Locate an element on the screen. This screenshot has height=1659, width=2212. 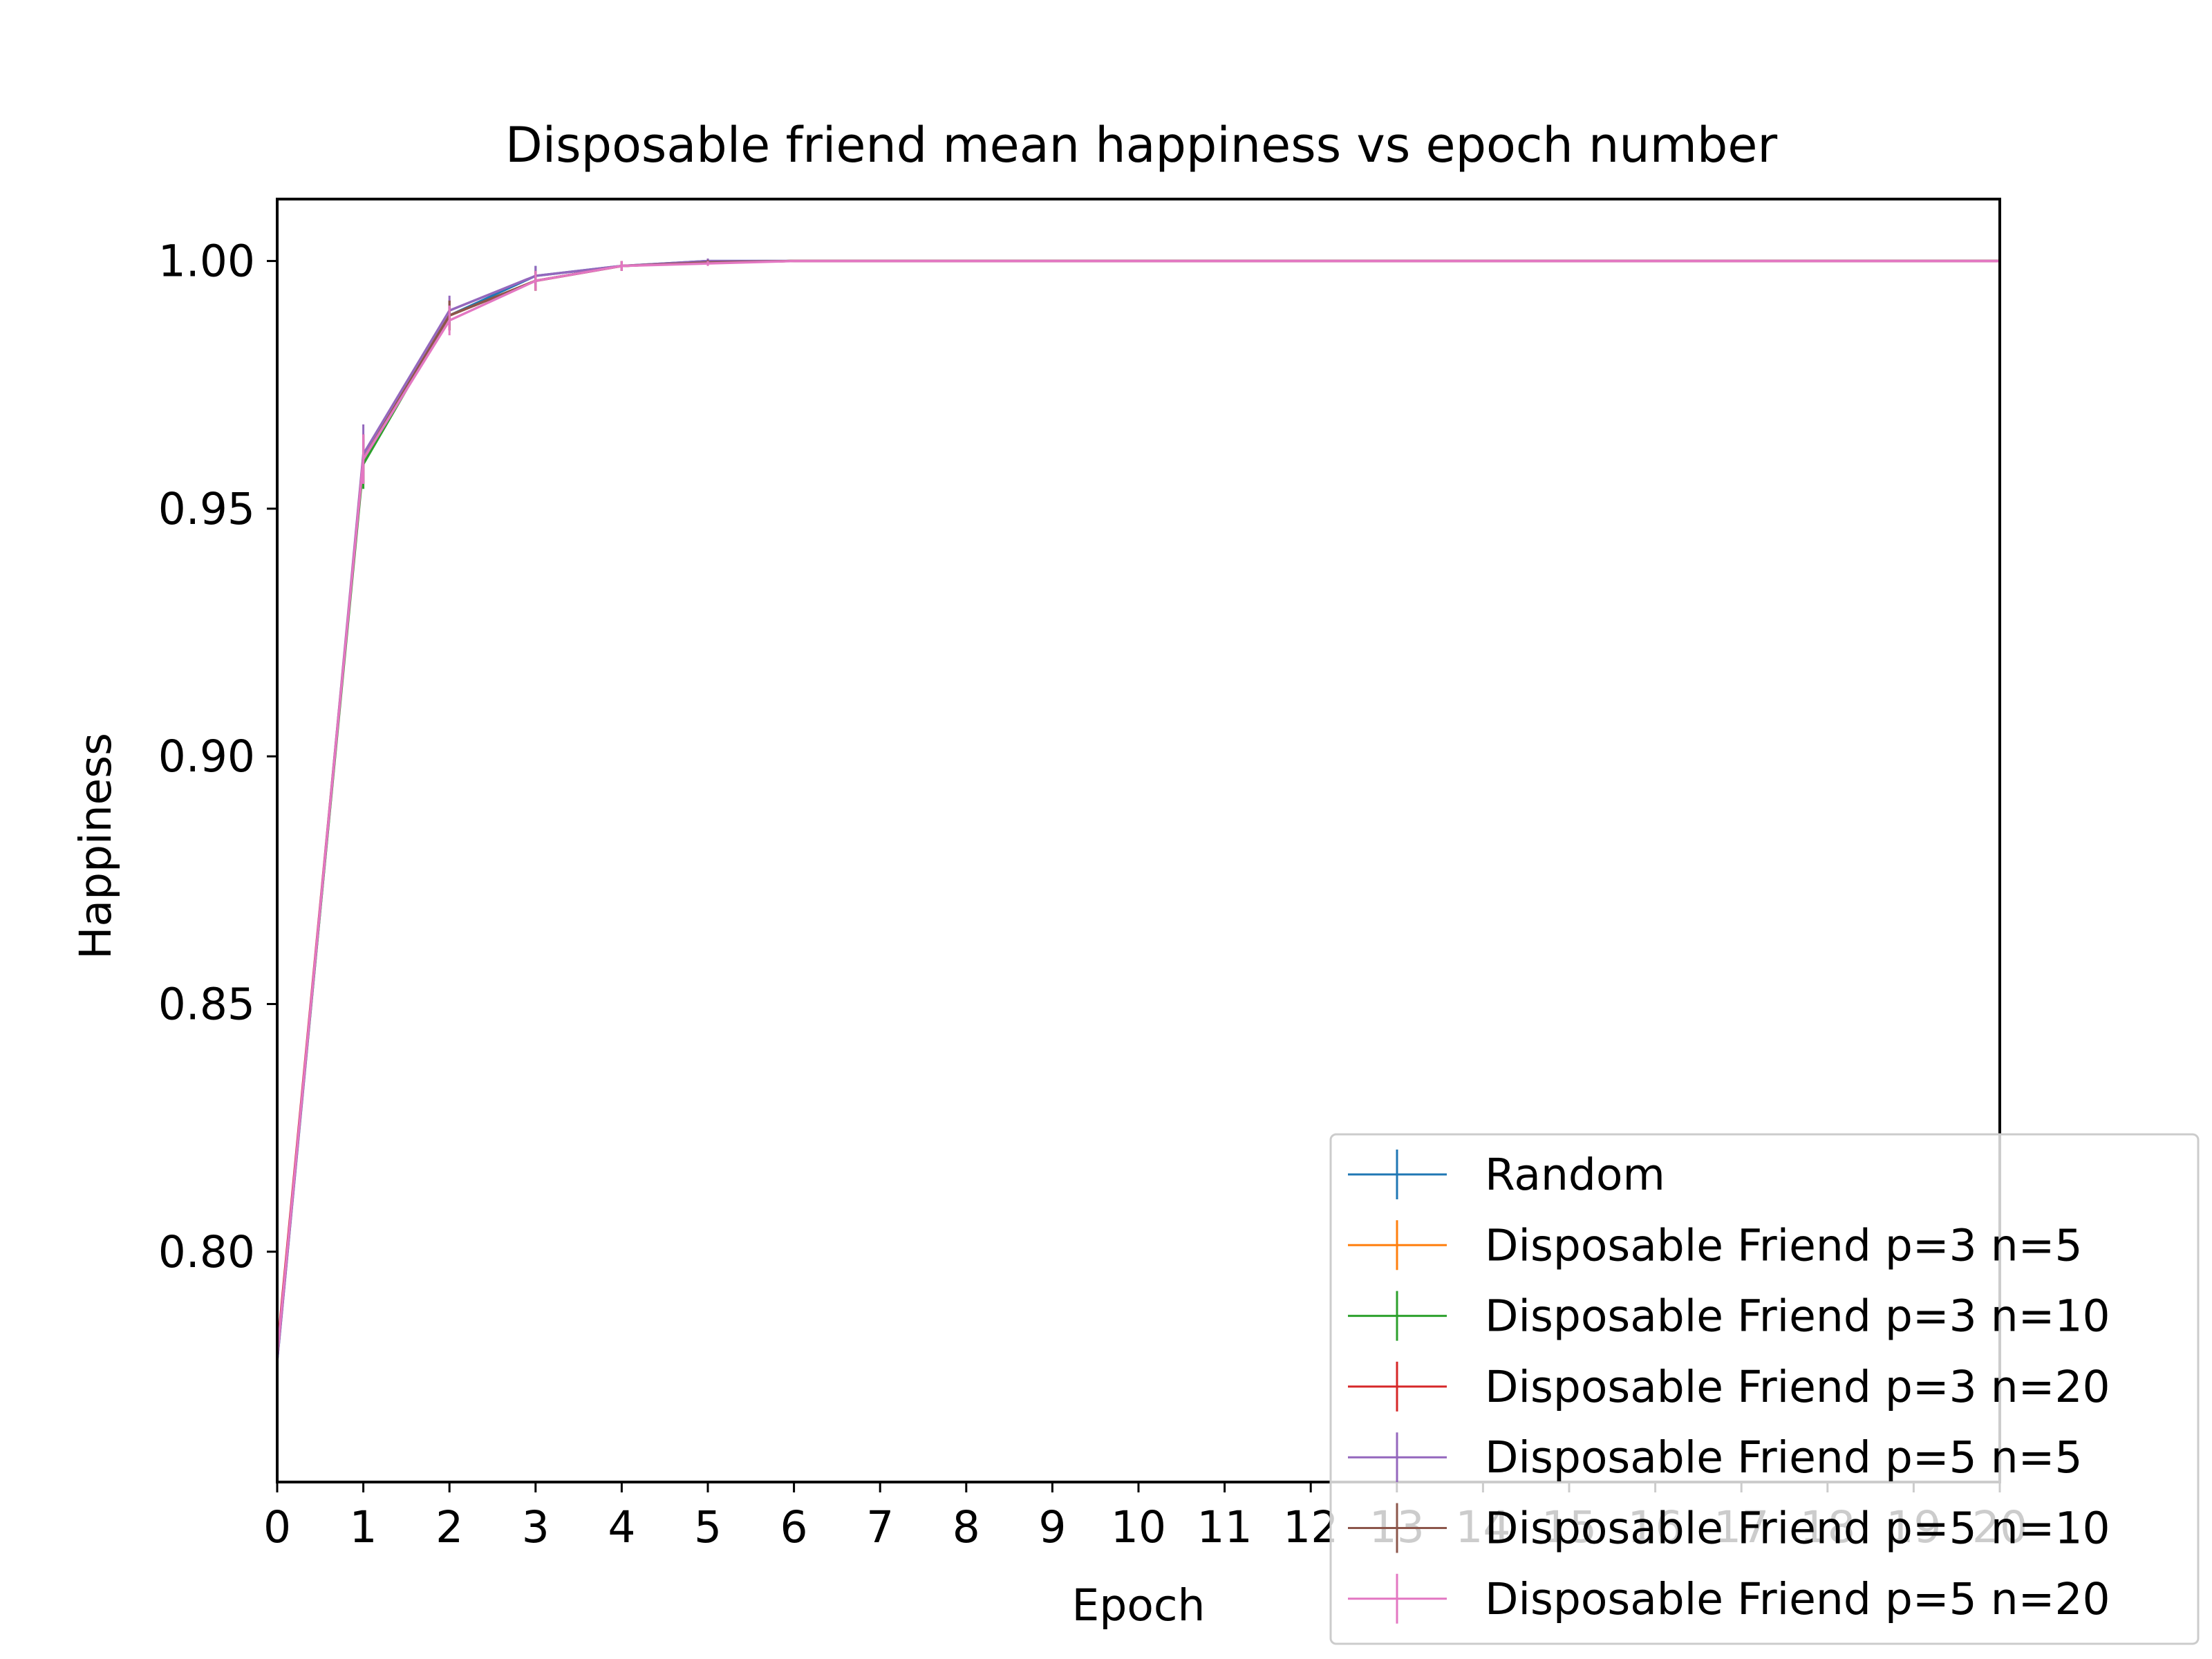
x-tick-label: 8 is located at coordinates (967, 1527).